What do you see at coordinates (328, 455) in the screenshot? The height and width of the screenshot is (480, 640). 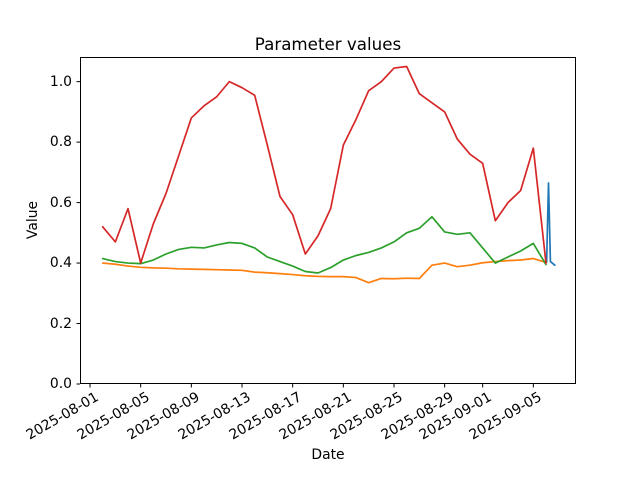 I see `x-axis-label: Date` at bounding box center [328, 455].